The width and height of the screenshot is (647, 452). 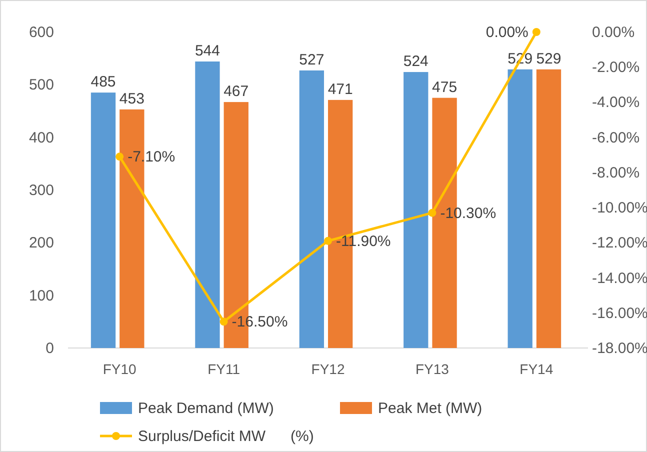 What do you see at coordinates (41, 85) in the screenshot?
I see `y-tick-label: 500` at bounding box center [41, 85].